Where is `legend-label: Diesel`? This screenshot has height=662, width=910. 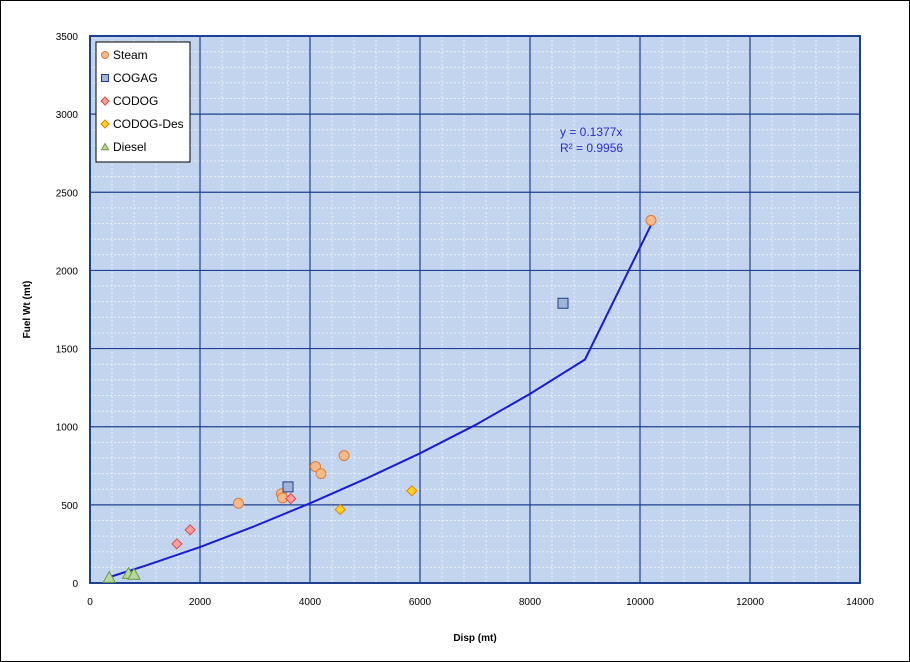
legend-label: Diesel is located at coordinates (129, 147).